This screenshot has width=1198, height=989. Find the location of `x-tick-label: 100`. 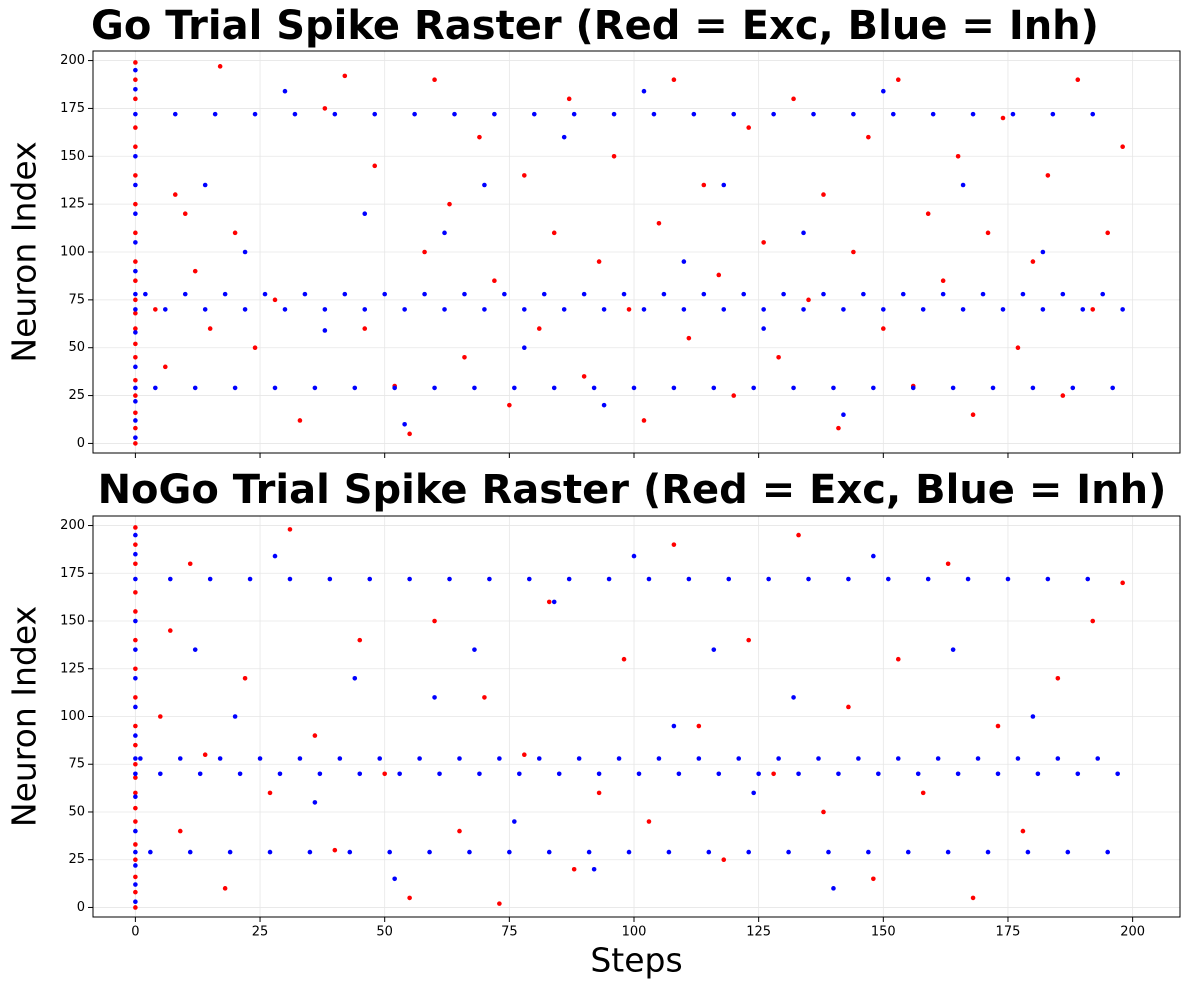

x-tick-label: 100 is located at coordinates (634, 932).